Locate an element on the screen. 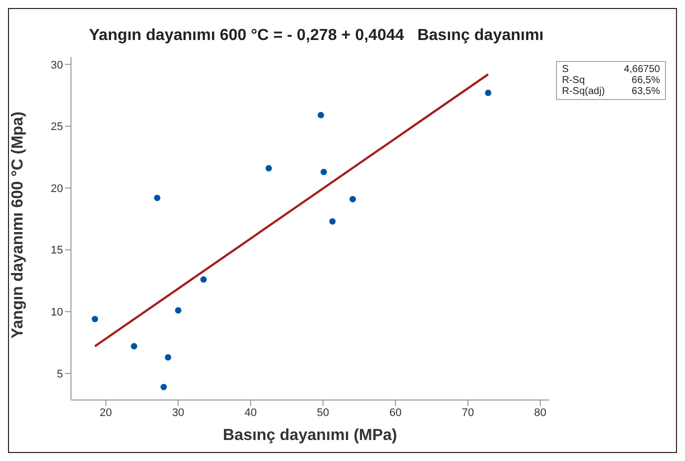  text: S is located at coordinates (566, 69).